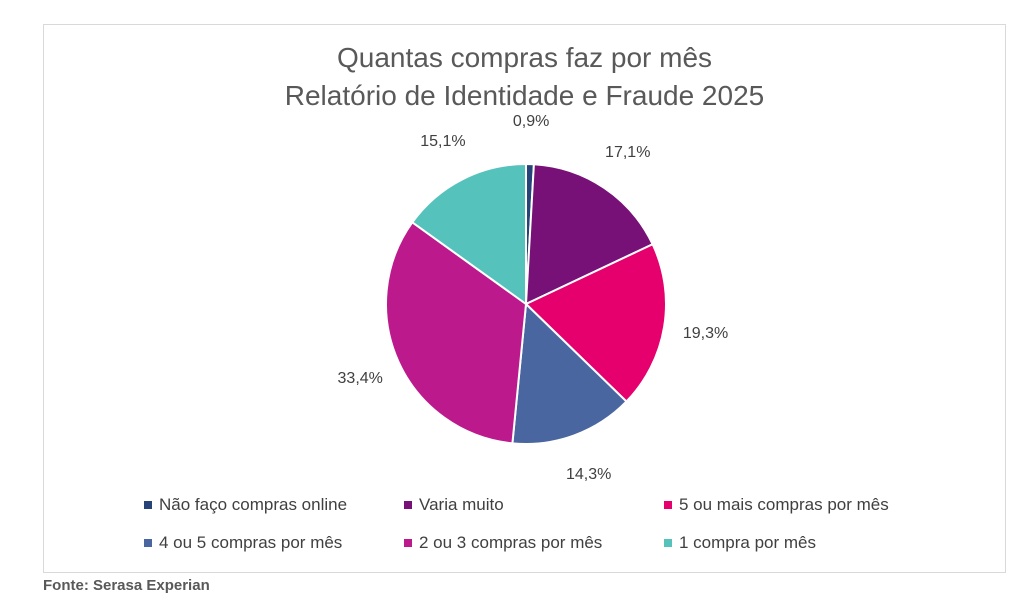 The image size is (1021, 600). I want to click on slice-label-1-compra-por-mes: 15,1%, so click(443, 142).